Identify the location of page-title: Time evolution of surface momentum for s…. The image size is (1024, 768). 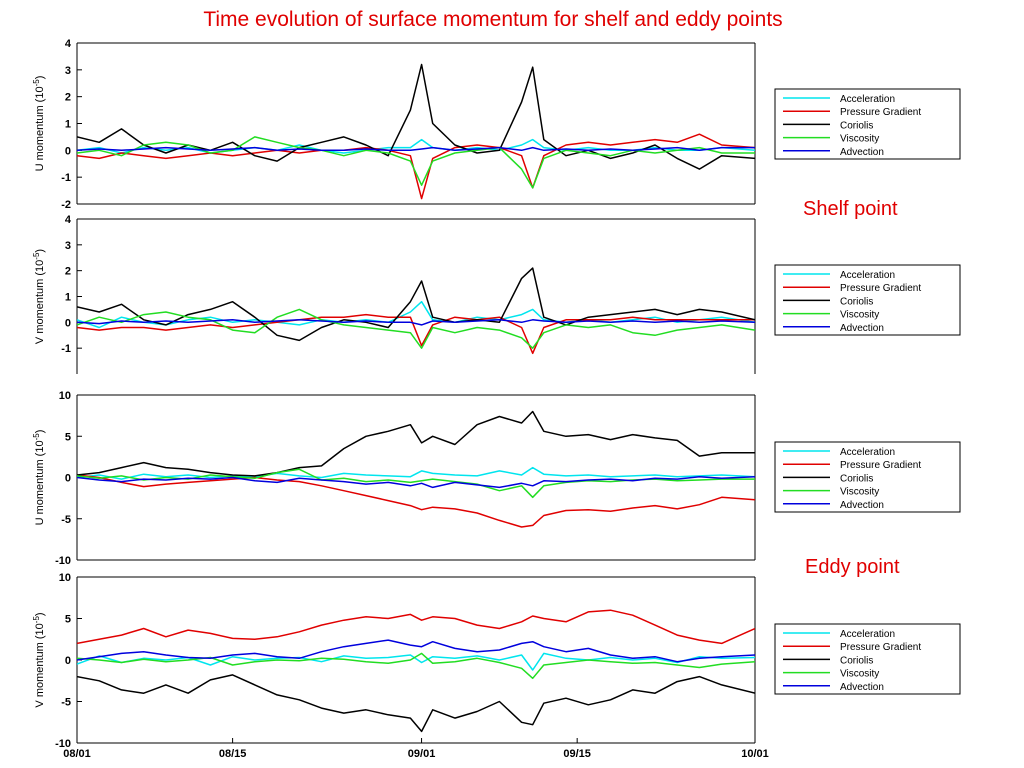
(493, 19).